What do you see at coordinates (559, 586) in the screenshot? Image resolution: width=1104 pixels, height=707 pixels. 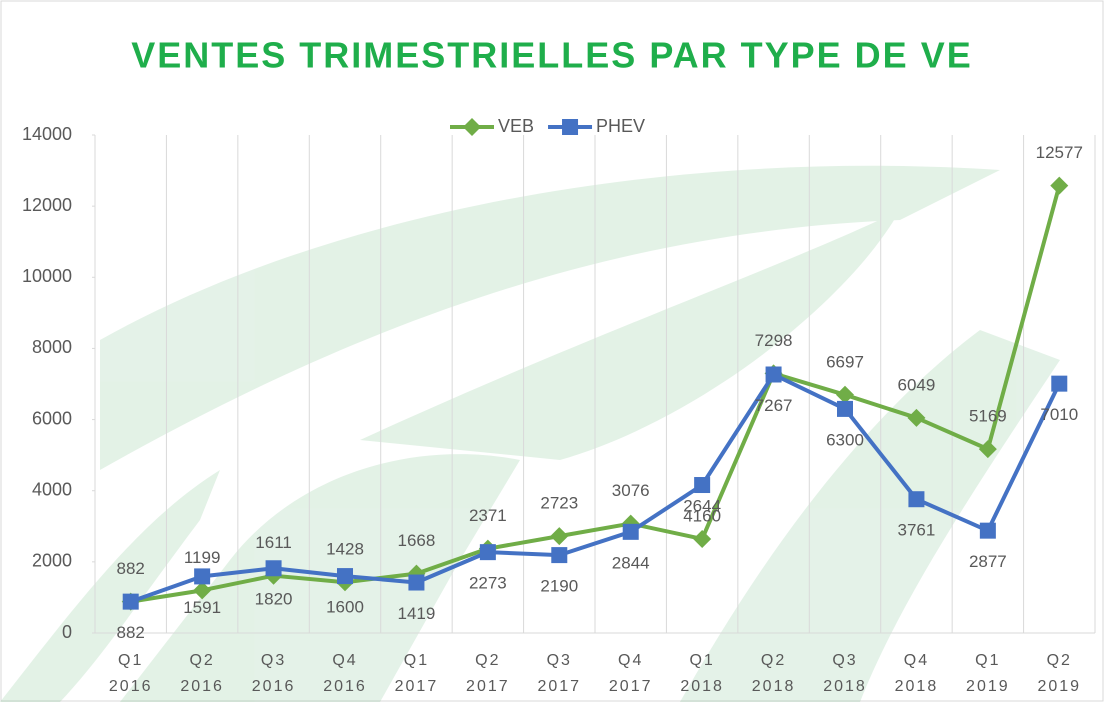 I see `data-label: 2190` at bounding box center [559, 586].